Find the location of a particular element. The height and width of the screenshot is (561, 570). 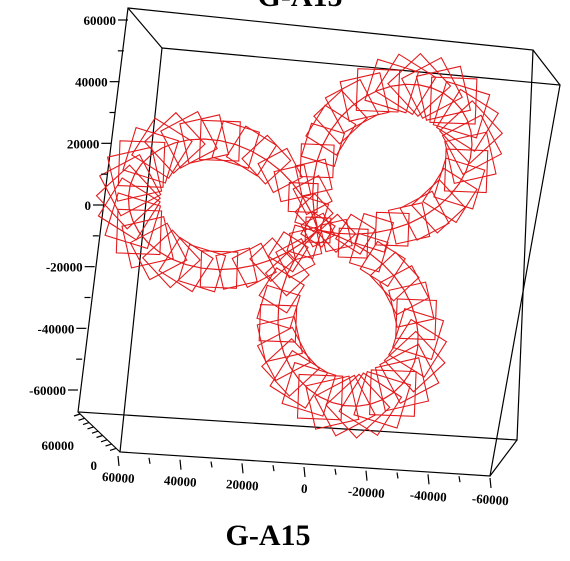

x-tick-label: 20000 is located at coordinates (242, 484).